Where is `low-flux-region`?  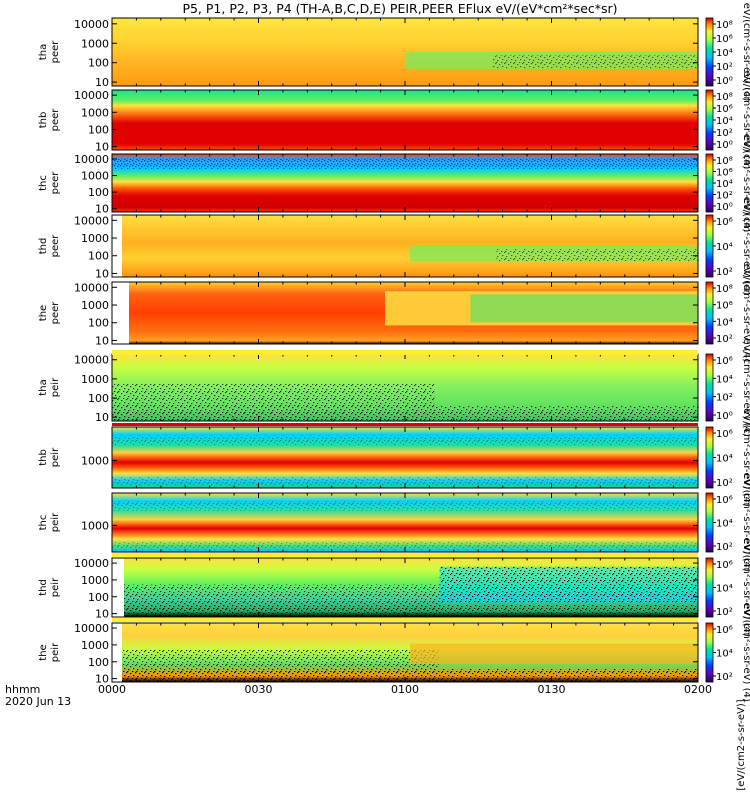
low-flux-region is located at coordinates (584, 308).